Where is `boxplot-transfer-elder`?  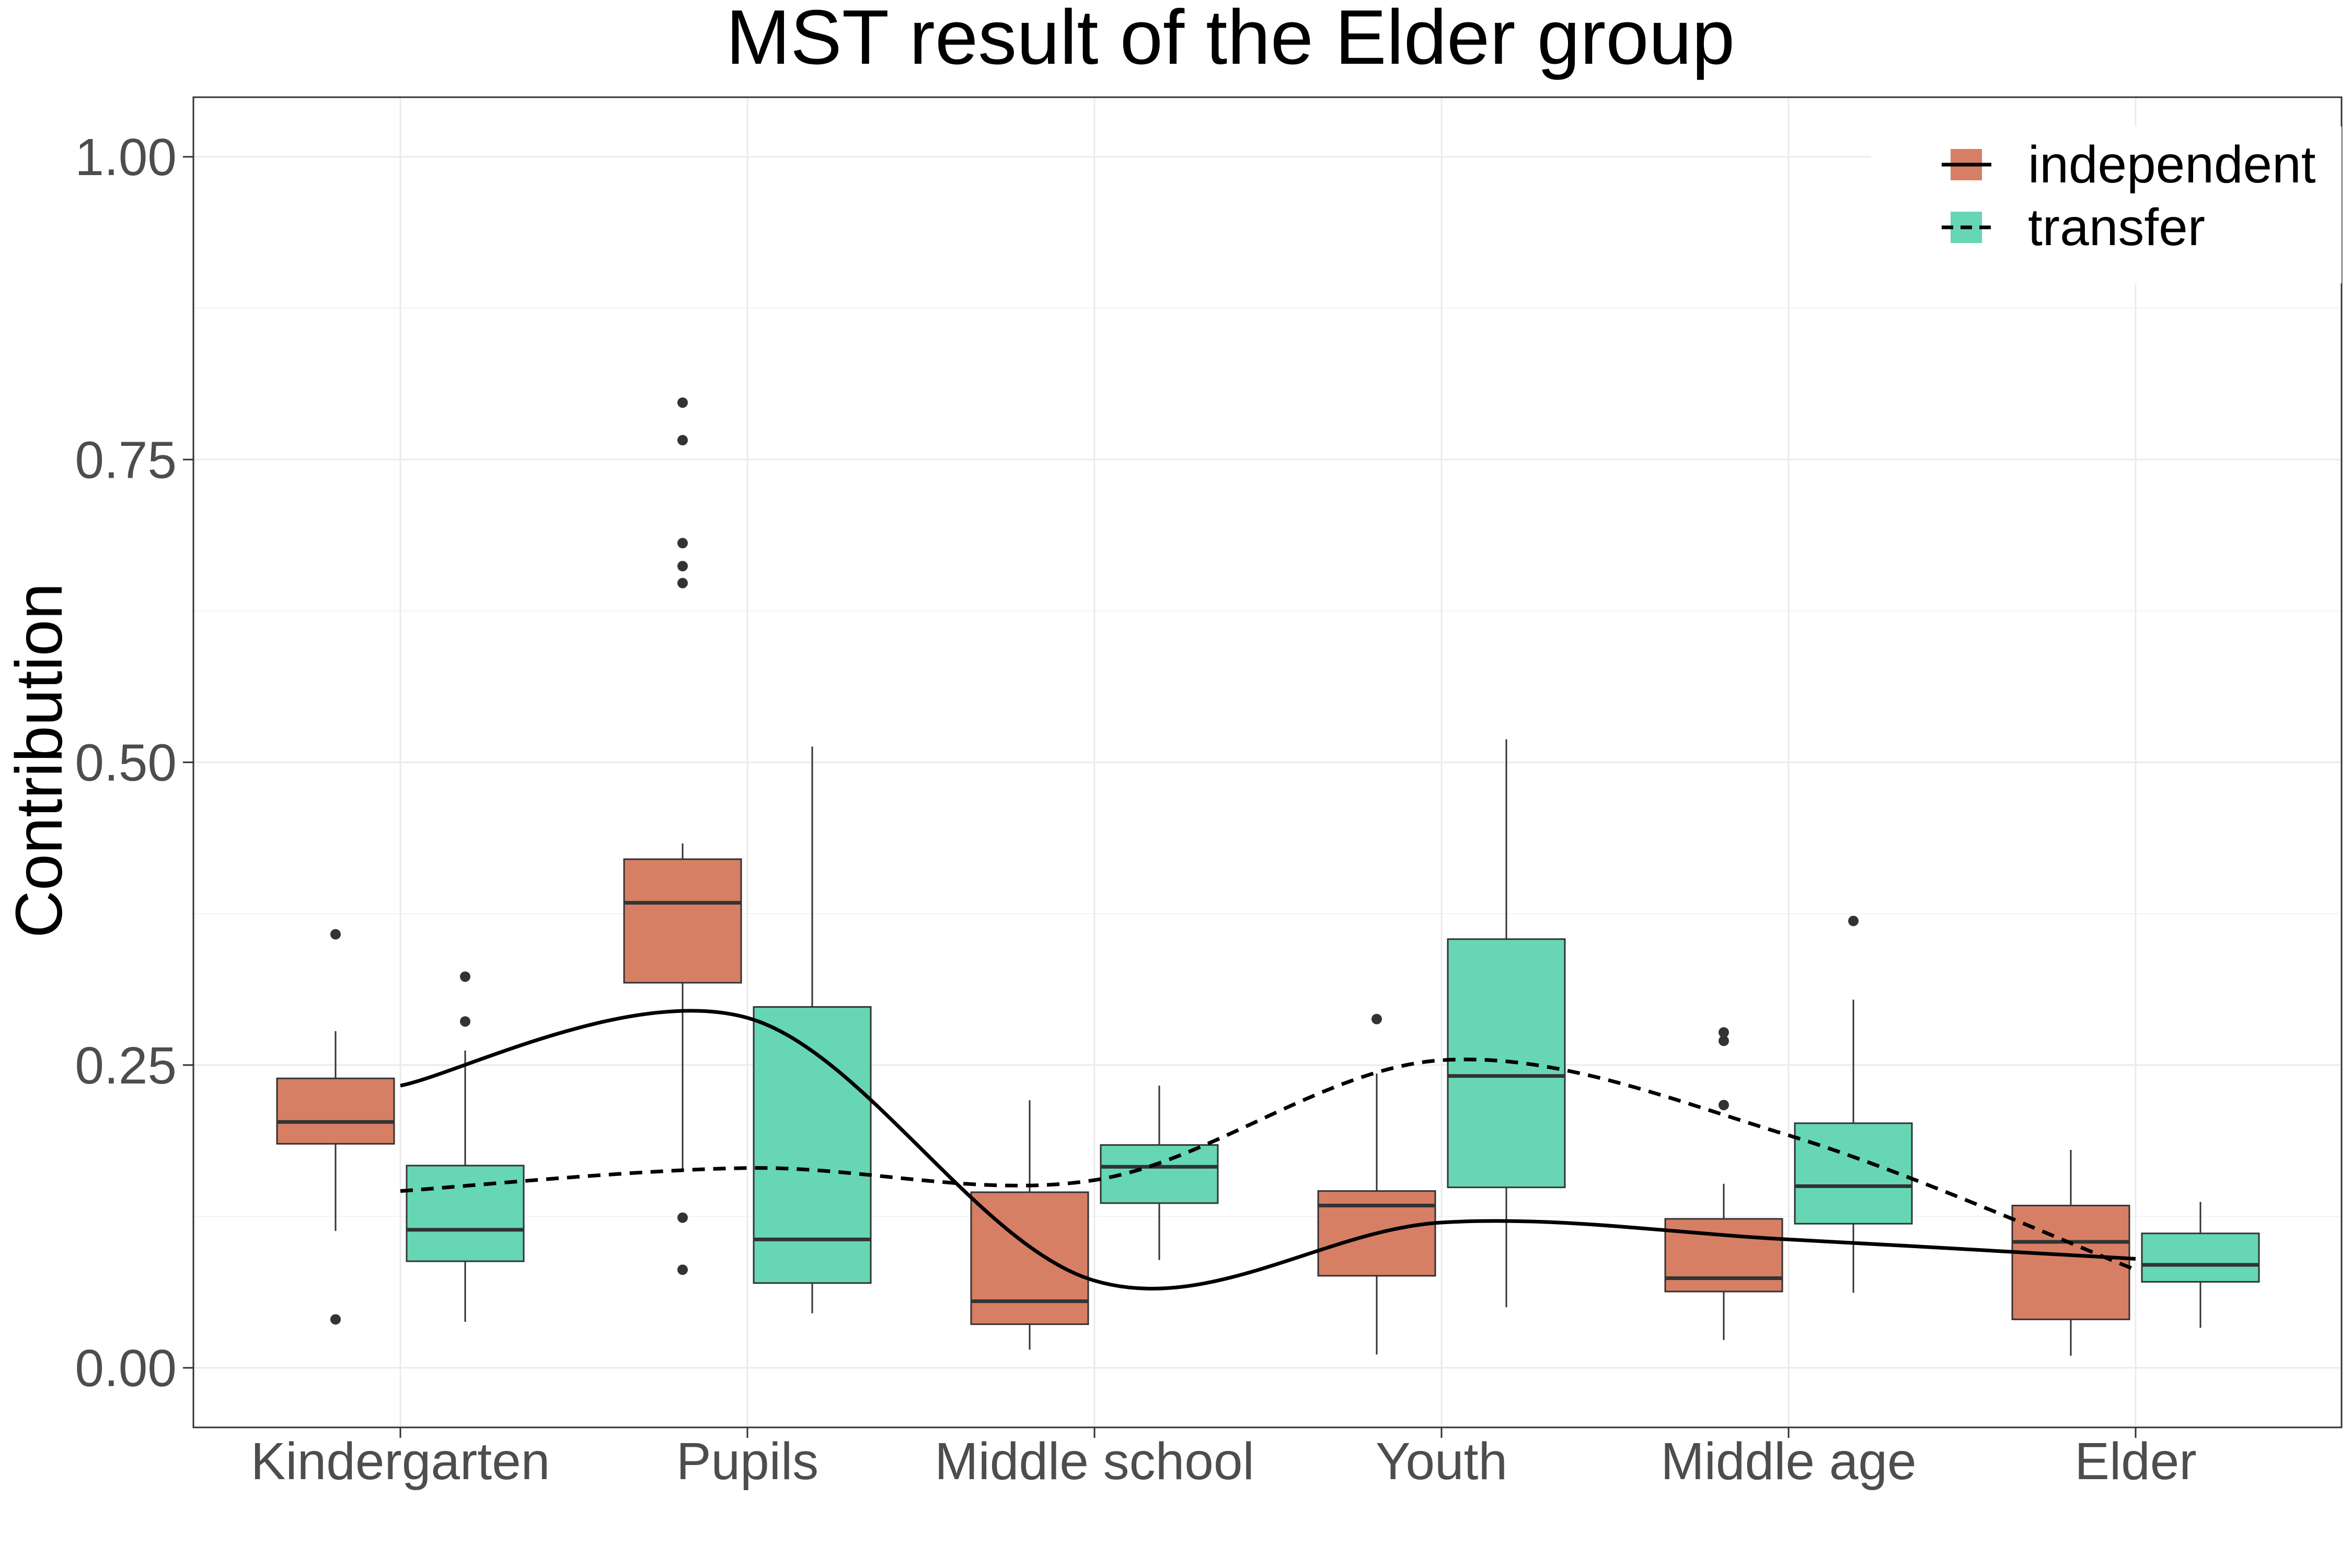
boxplot-transfer-elder is located at coordinates (2200, 1265).